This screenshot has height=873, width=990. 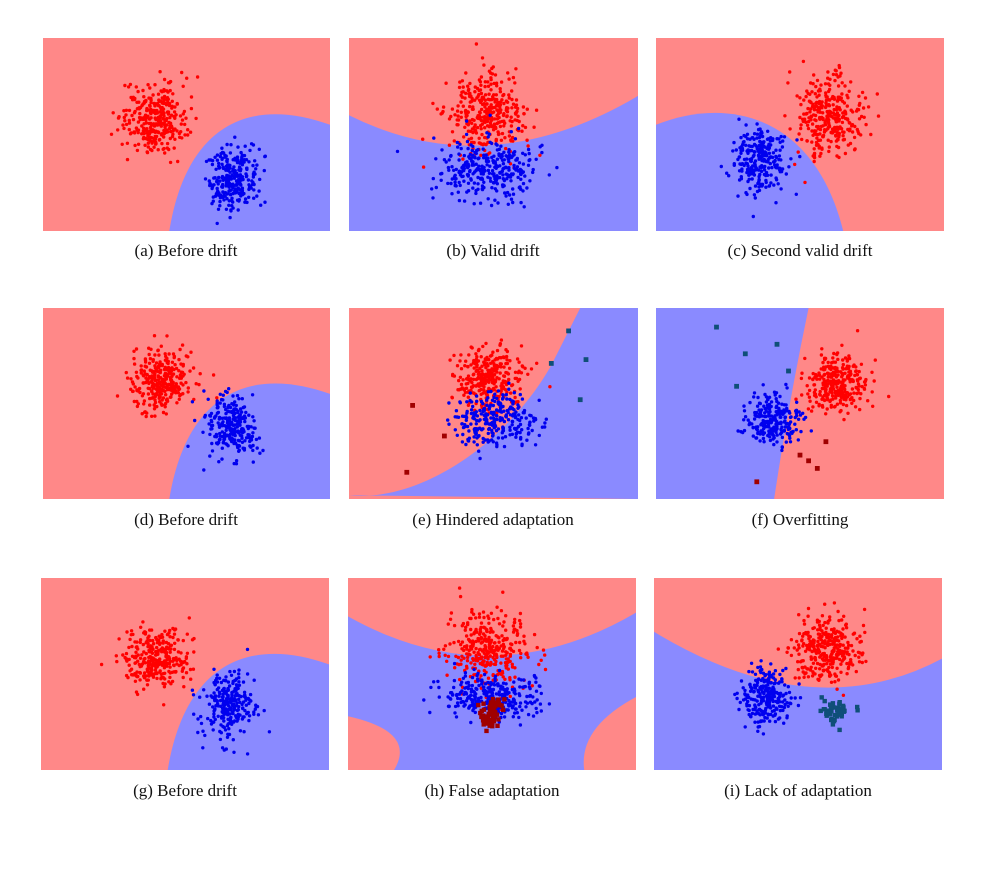 What do you see at coordinates (493, 519) in the screenshot?
I see `caption-e: (e) Hindered adaptation` at bounding box center [493, 519].